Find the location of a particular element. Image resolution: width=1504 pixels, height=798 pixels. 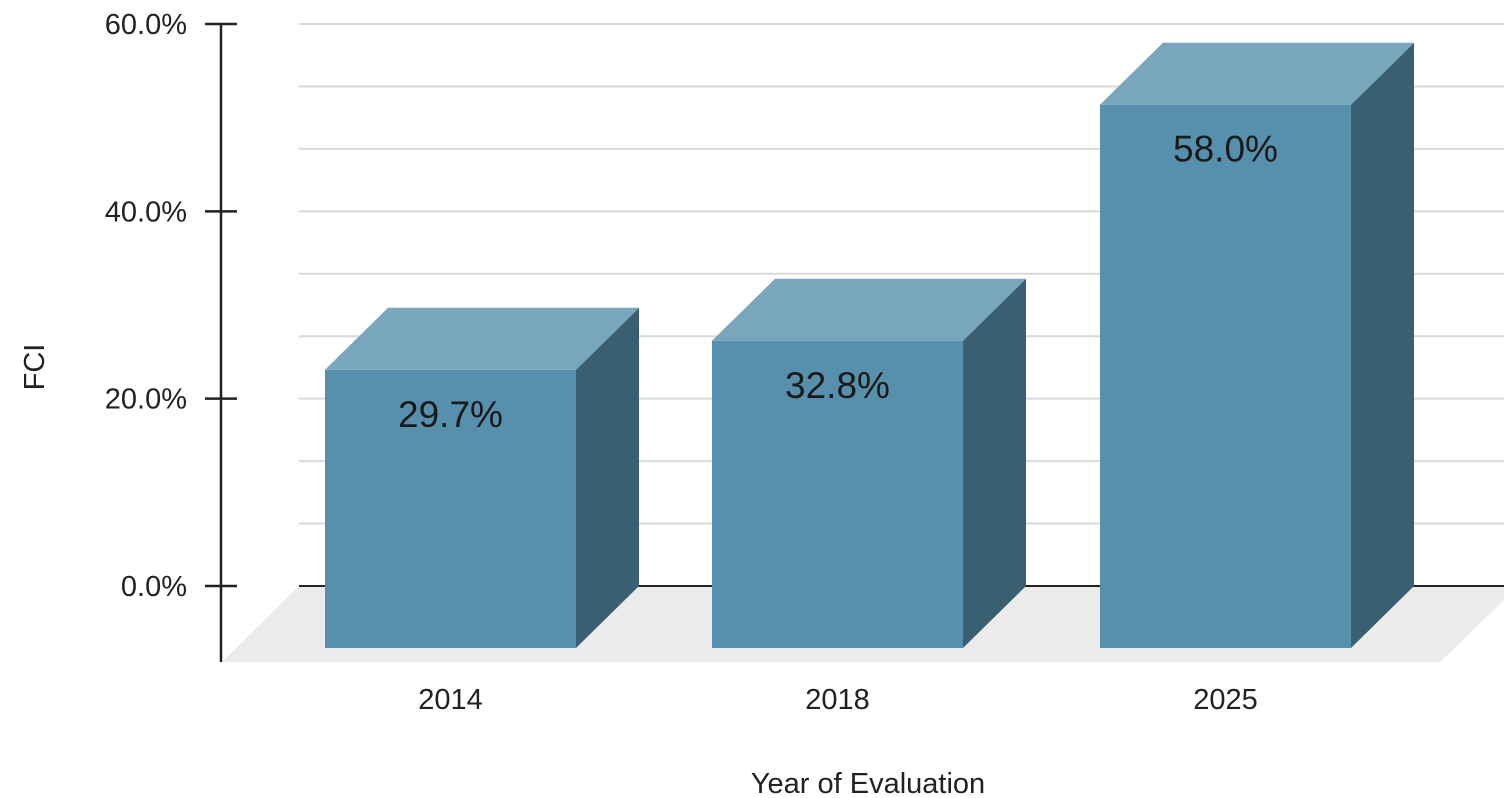

y-axis-title: FCI is located at coordinates (35, 367).